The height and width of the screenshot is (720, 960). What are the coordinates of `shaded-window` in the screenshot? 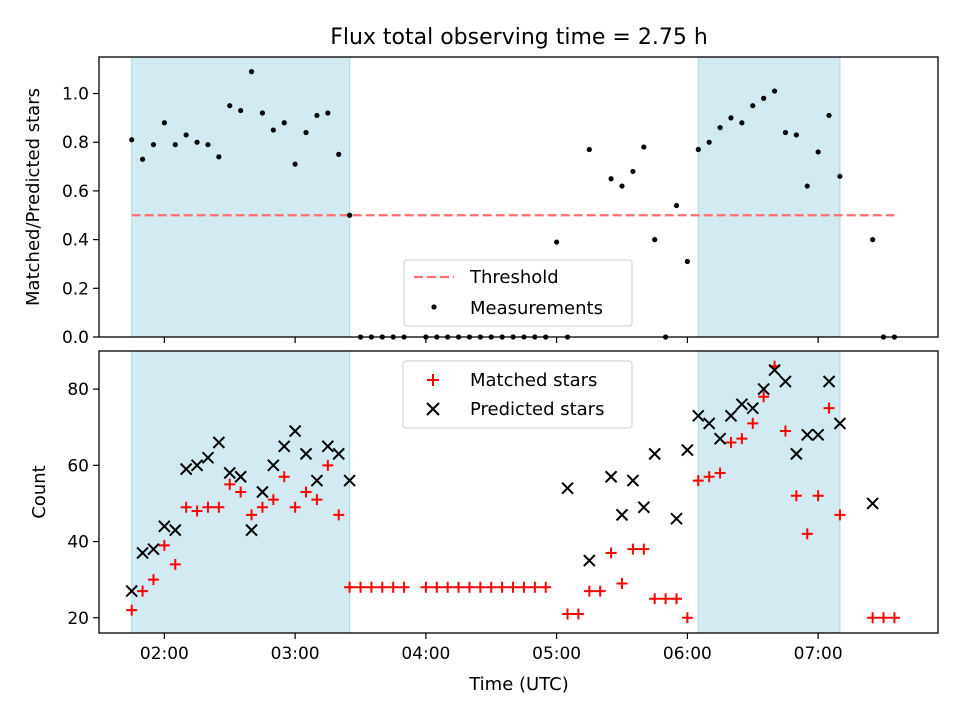 It's located at (769, 492).